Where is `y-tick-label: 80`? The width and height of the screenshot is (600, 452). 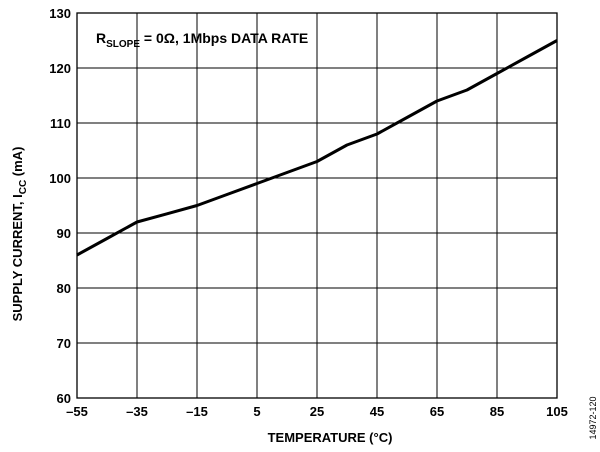 y-tick-label: 80 is located at coordinates (64, 288).